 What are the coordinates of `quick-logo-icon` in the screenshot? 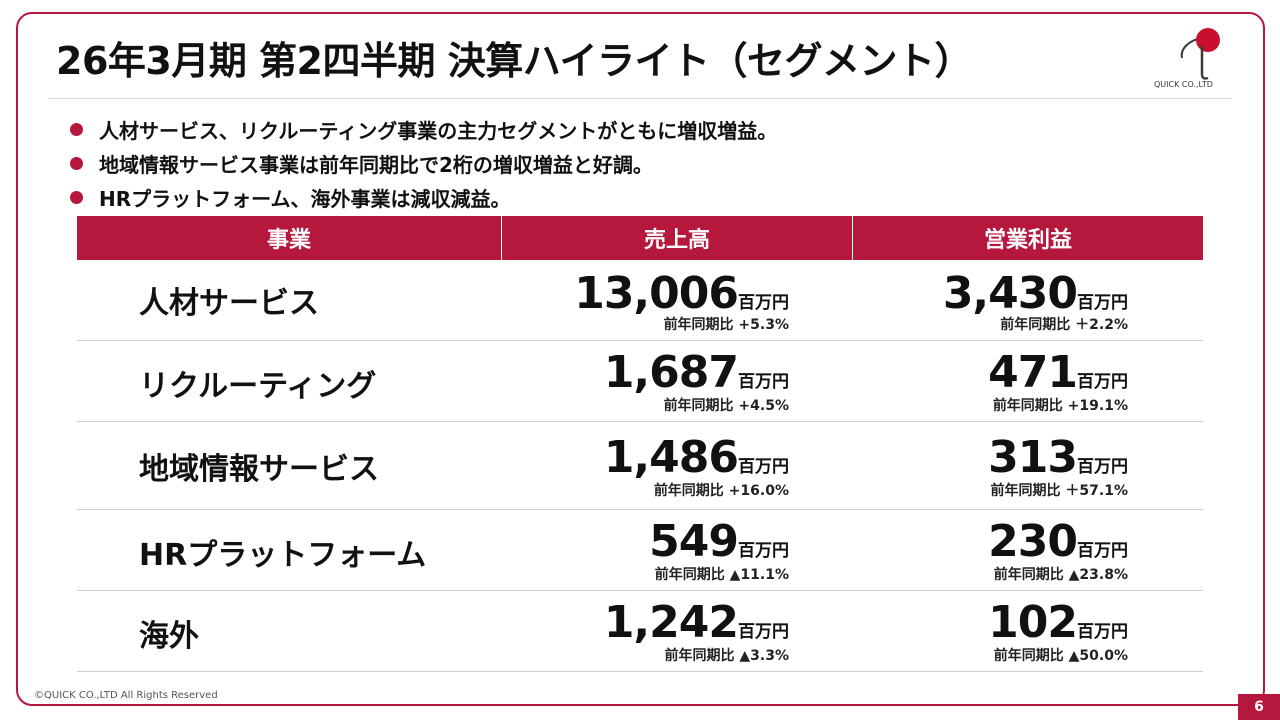 It's located at (1200, 54).